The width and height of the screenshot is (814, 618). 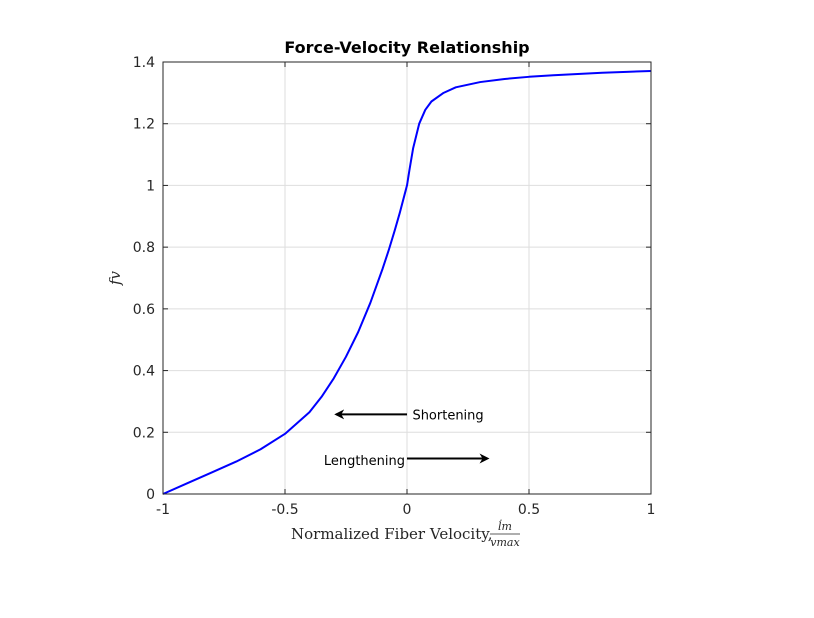 What do you see at coordinates (364, 461) in the screenshot?
I see `lengthening-label: Lengthening` at bounding box center [364, 461].